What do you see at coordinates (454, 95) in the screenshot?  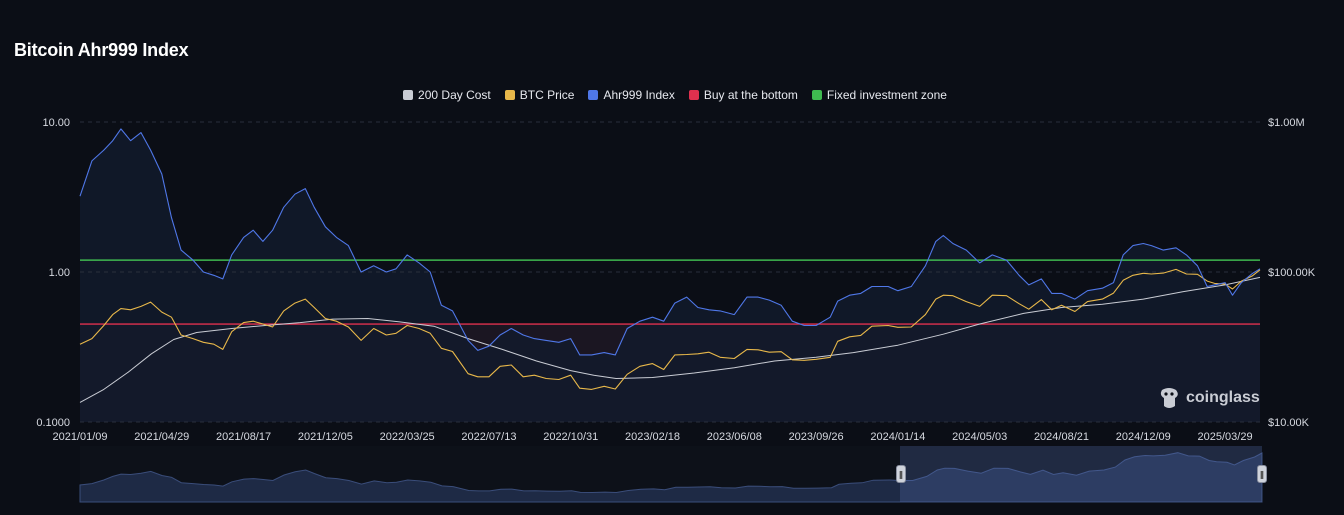 I see `legend-label: 200 Day Cost` at bounding box center [454, 95].